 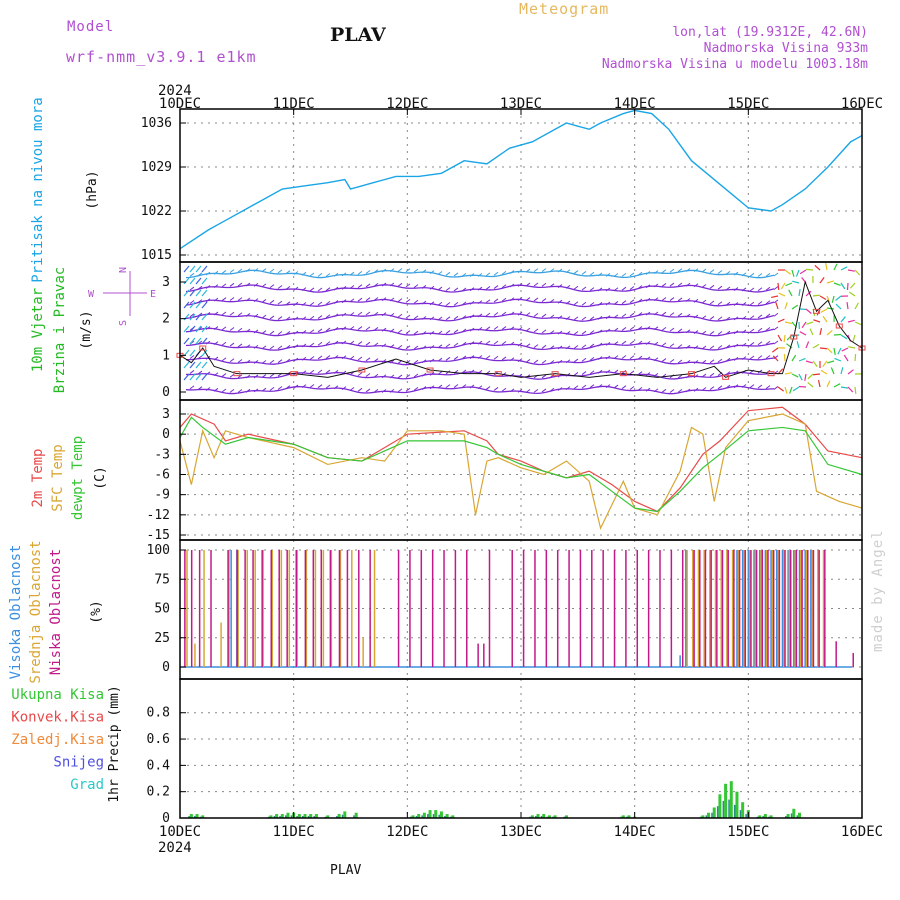 I want to click on wind-axis-unit: (m/s), so click(x=86, y=329).